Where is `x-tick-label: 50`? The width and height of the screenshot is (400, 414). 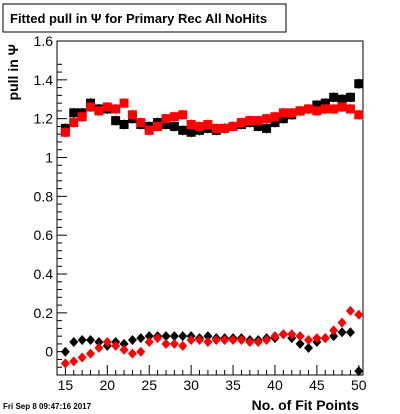
x-tick-label: 50 is located at coordinates (359, 385).